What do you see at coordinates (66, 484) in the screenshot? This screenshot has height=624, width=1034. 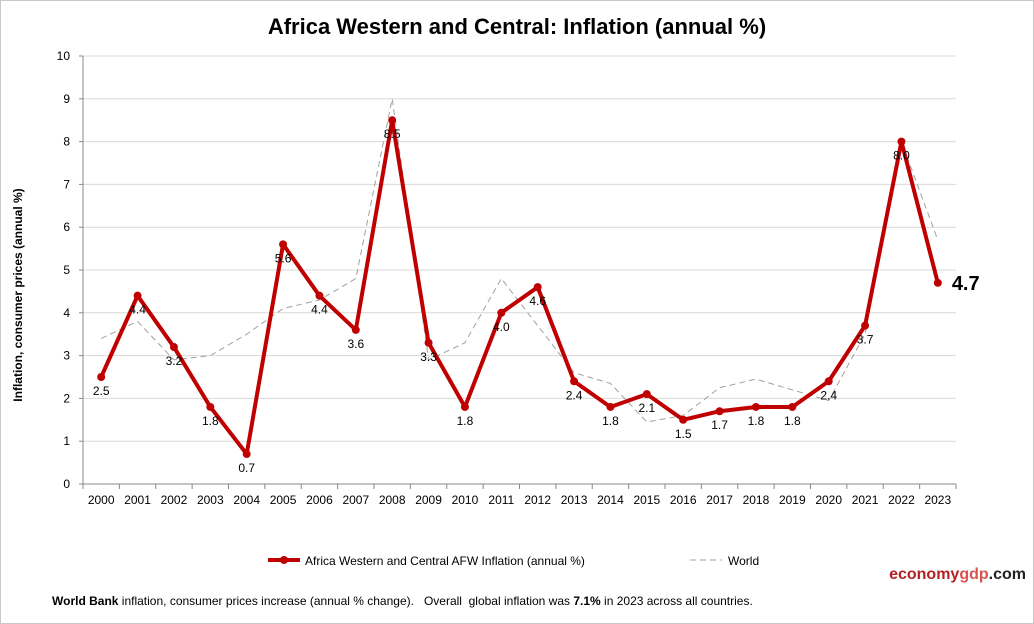 I see `y-tick-label: 0` at bounding box center [66, 484].